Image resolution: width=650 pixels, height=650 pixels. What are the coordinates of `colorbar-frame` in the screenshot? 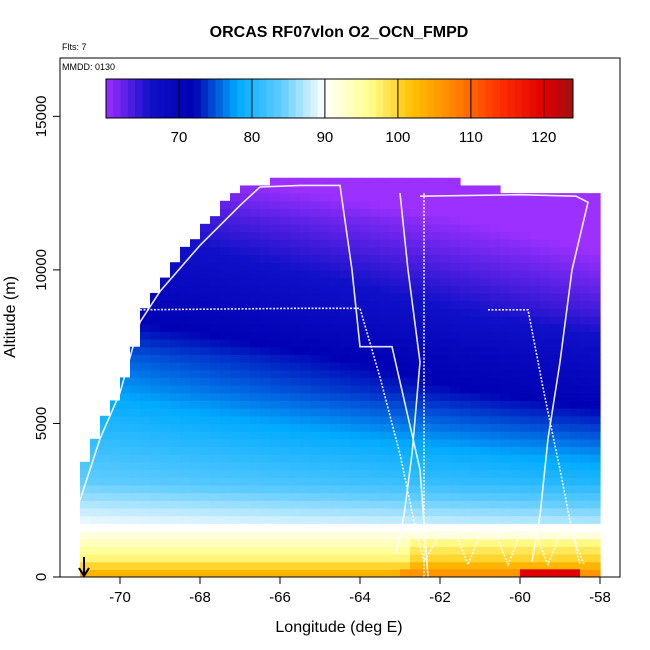 It's located at (339, 98).